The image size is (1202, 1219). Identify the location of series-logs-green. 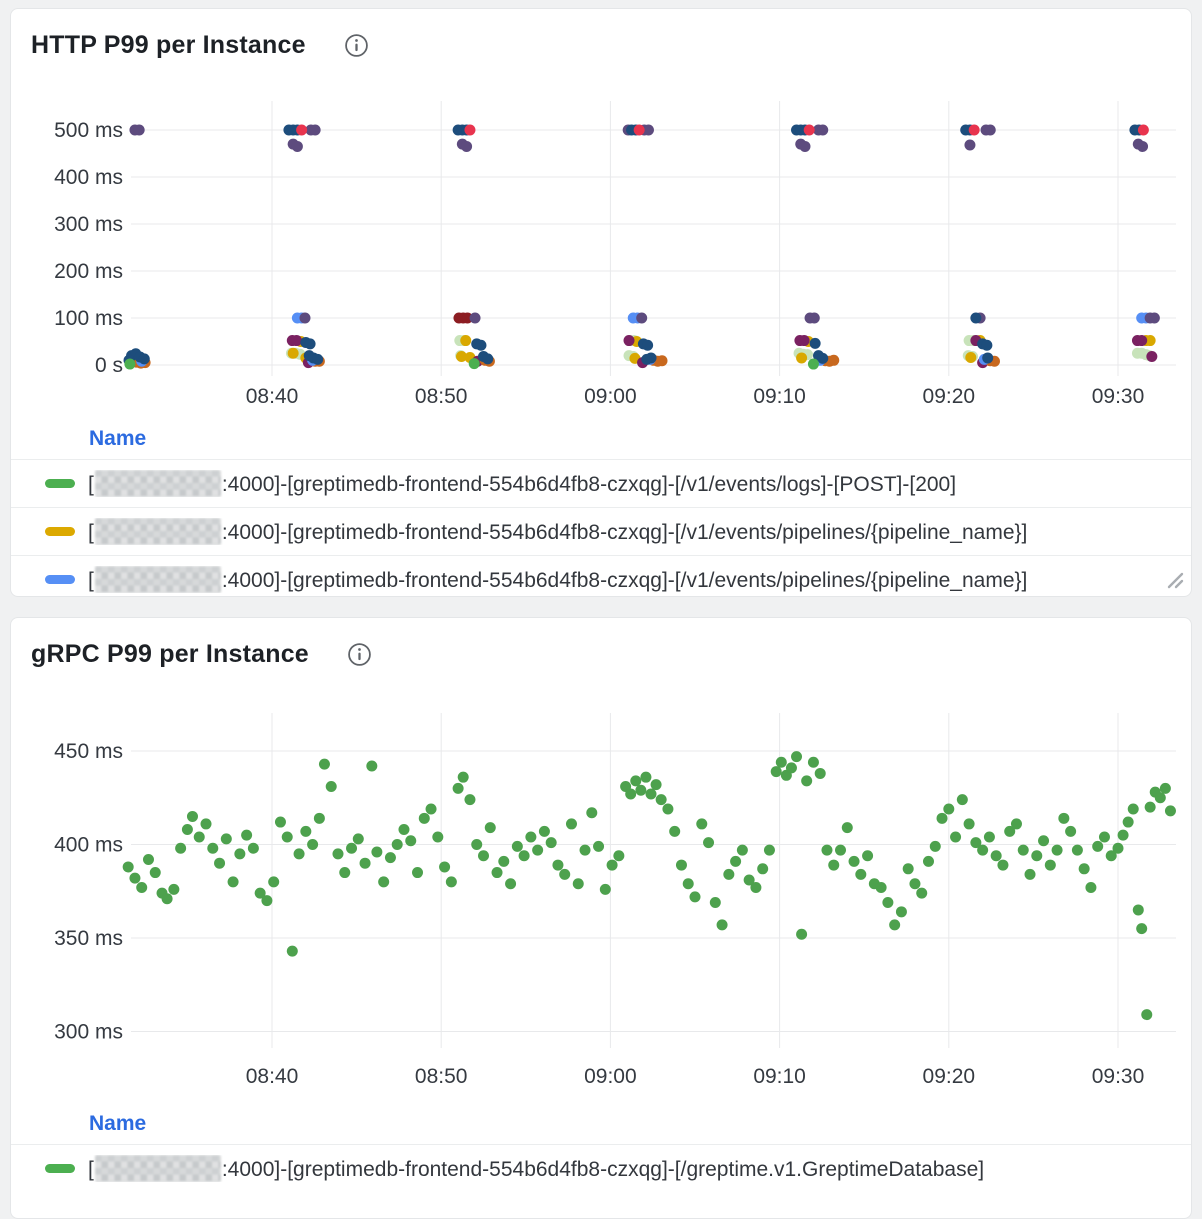
(471, 364).